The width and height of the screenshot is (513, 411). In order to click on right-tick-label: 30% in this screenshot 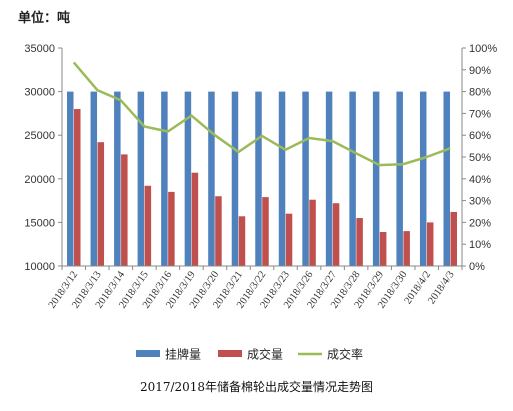, I will do `click(480, 202)`.